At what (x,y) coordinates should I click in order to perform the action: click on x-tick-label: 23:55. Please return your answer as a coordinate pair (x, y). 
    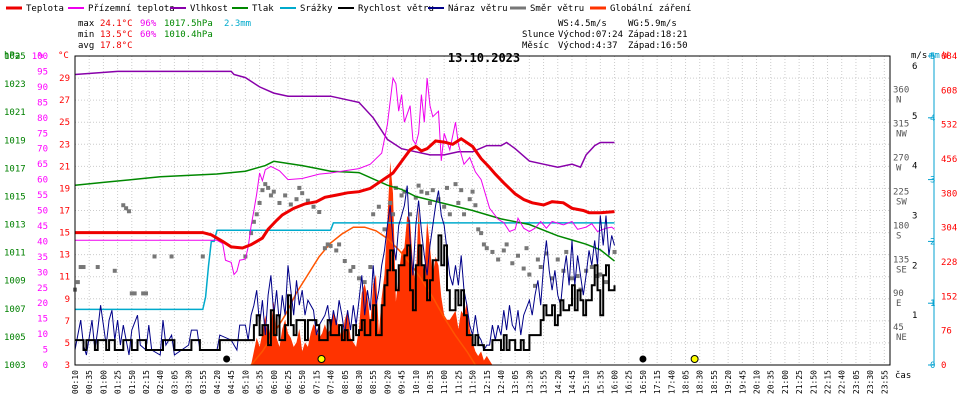
    Looking at the image, I should click on (884, 382).